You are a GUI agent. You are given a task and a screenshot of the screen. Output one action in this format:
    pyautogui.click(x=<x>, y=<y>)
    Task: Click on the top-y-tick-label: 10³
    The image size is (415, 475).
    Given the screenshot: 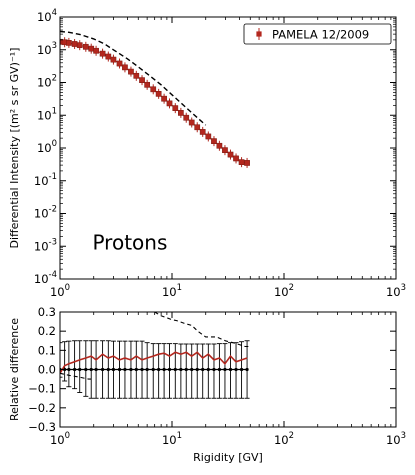 What is the action you would take?
    pyautogui.click(x=47, y=49)
    